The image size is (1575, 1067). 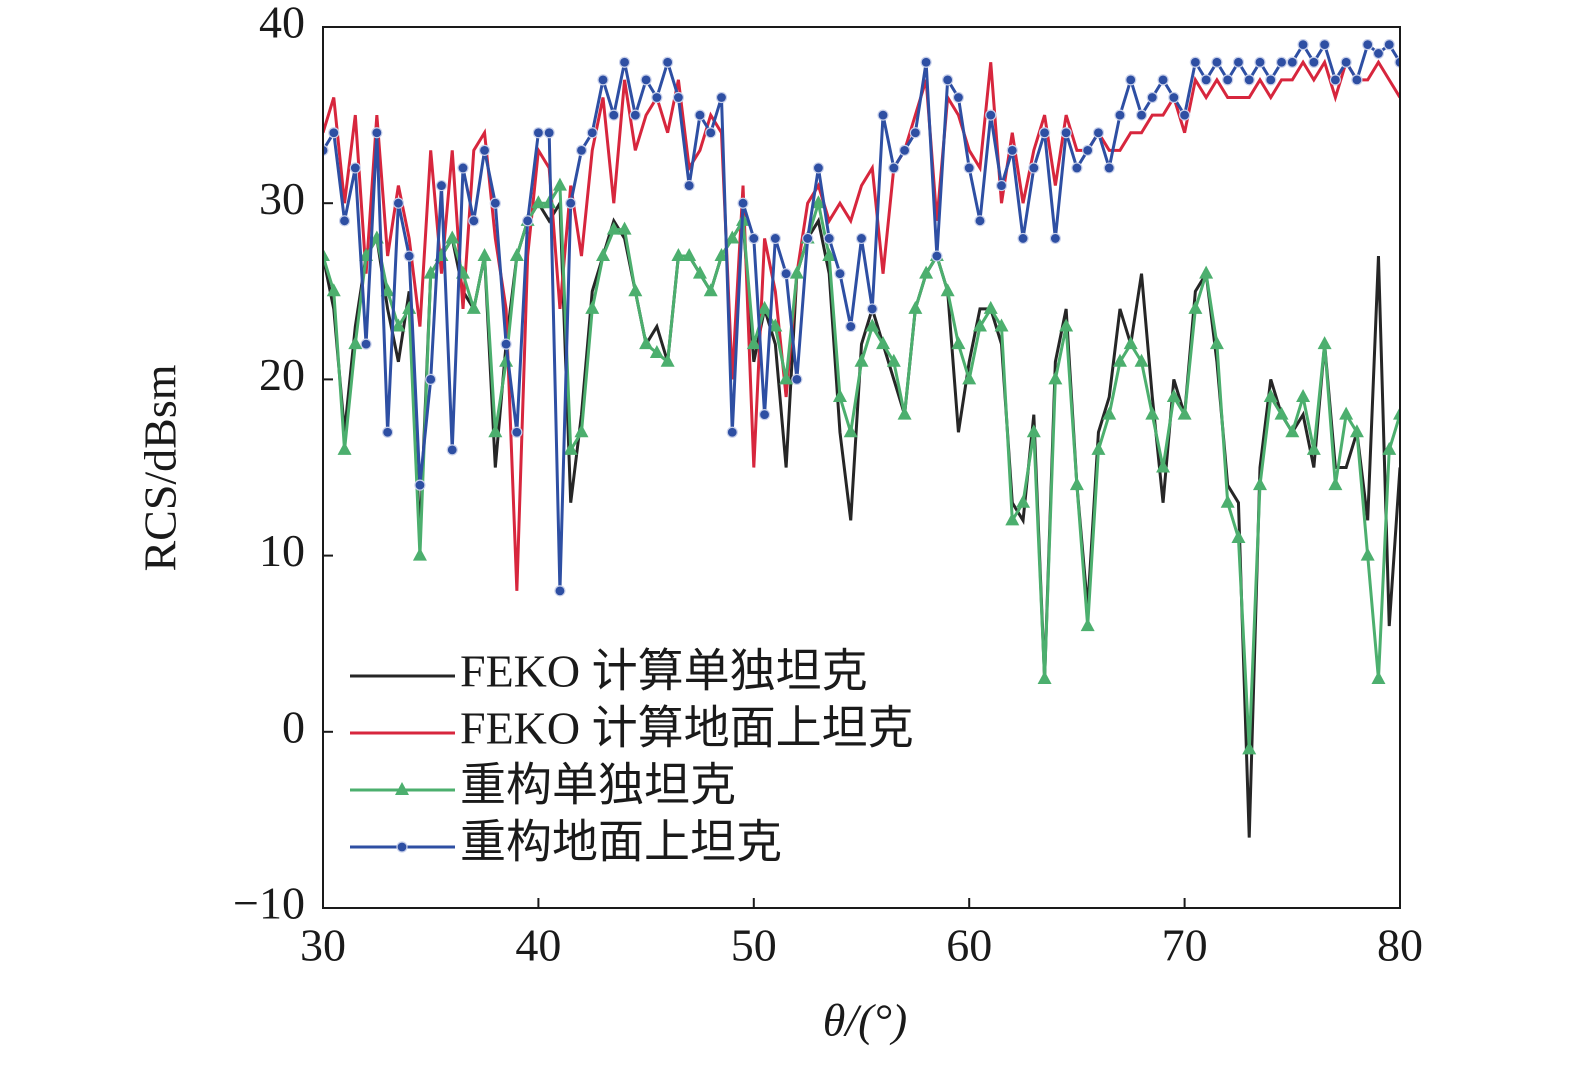 What do you see at coordinates (598, 785) in the screenshot?
I see `legend-label: 重构单独坦克` at bounding box center [598, 785].